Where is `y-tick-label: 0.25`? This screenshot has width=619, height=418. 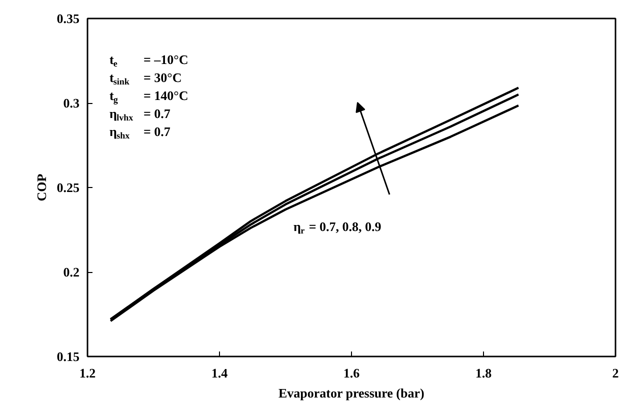
y-tick-label: 0.25 is located at coordinates (68, 187).